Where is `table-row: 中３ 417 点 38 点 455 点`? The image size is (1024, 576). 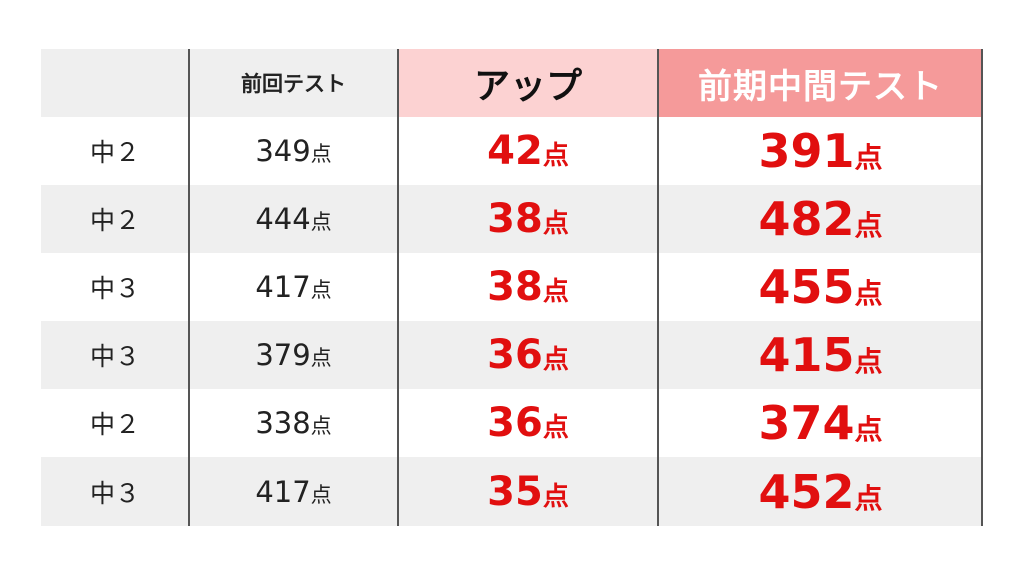 table-row: 中３ 417 点 38 点 455 点 is located at coordinates (512, 287).